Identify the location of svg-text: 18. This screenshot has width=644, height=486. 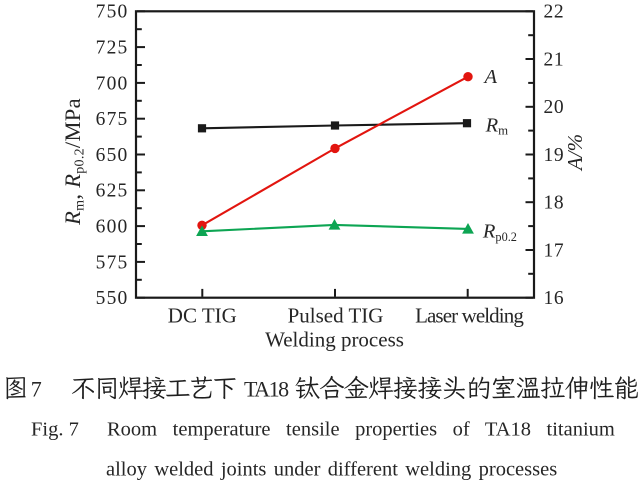
(554, 203).